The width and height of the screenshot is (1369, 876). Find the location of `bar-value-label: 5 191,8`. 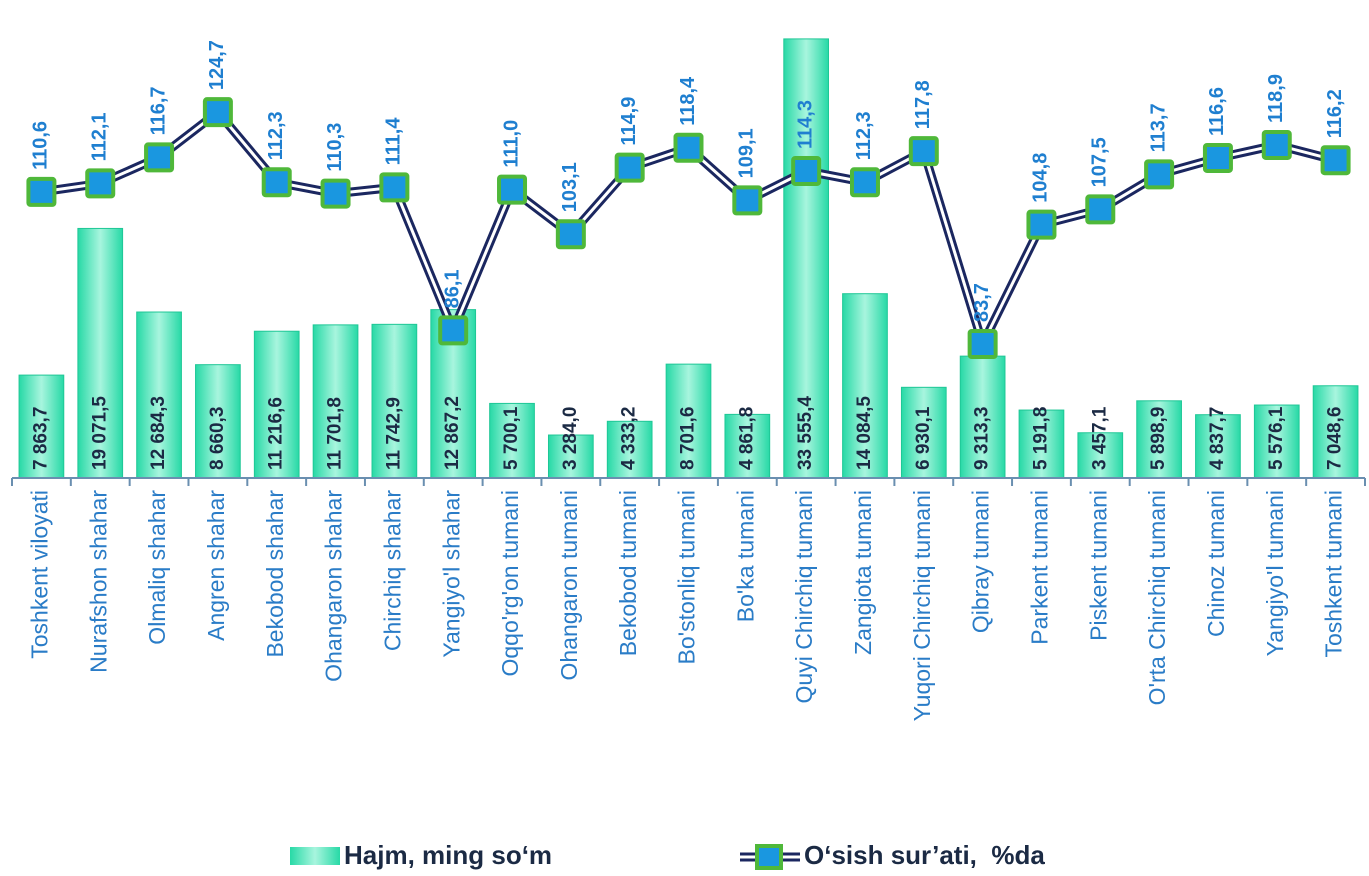

bar-value-label: 5 191,8 is located at coordinates (1040, 438).